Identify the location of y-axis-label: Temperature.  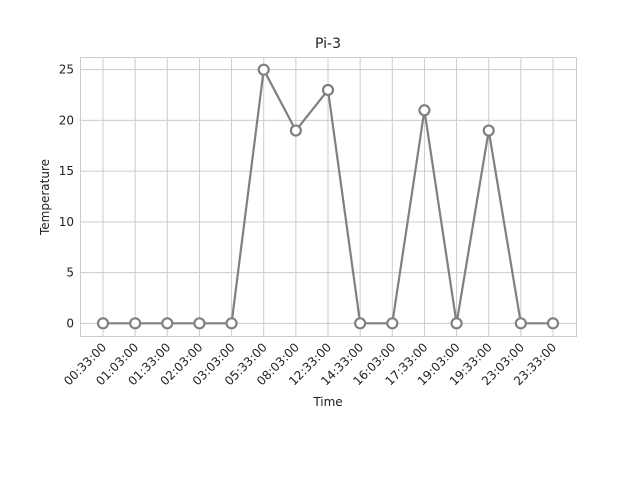
(45, 197).